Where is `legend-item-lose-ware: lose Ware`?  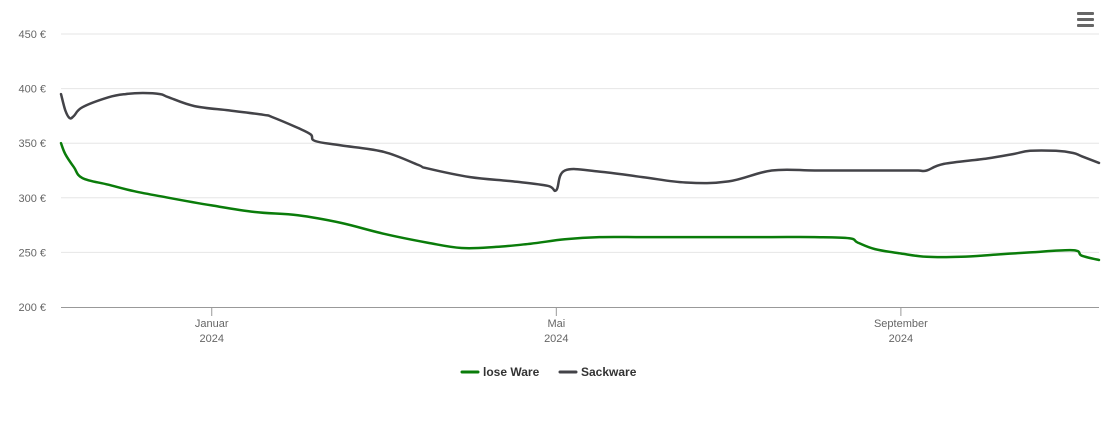
legend-item-lose-ware: lose Ware is located at coordinates (500, 372).